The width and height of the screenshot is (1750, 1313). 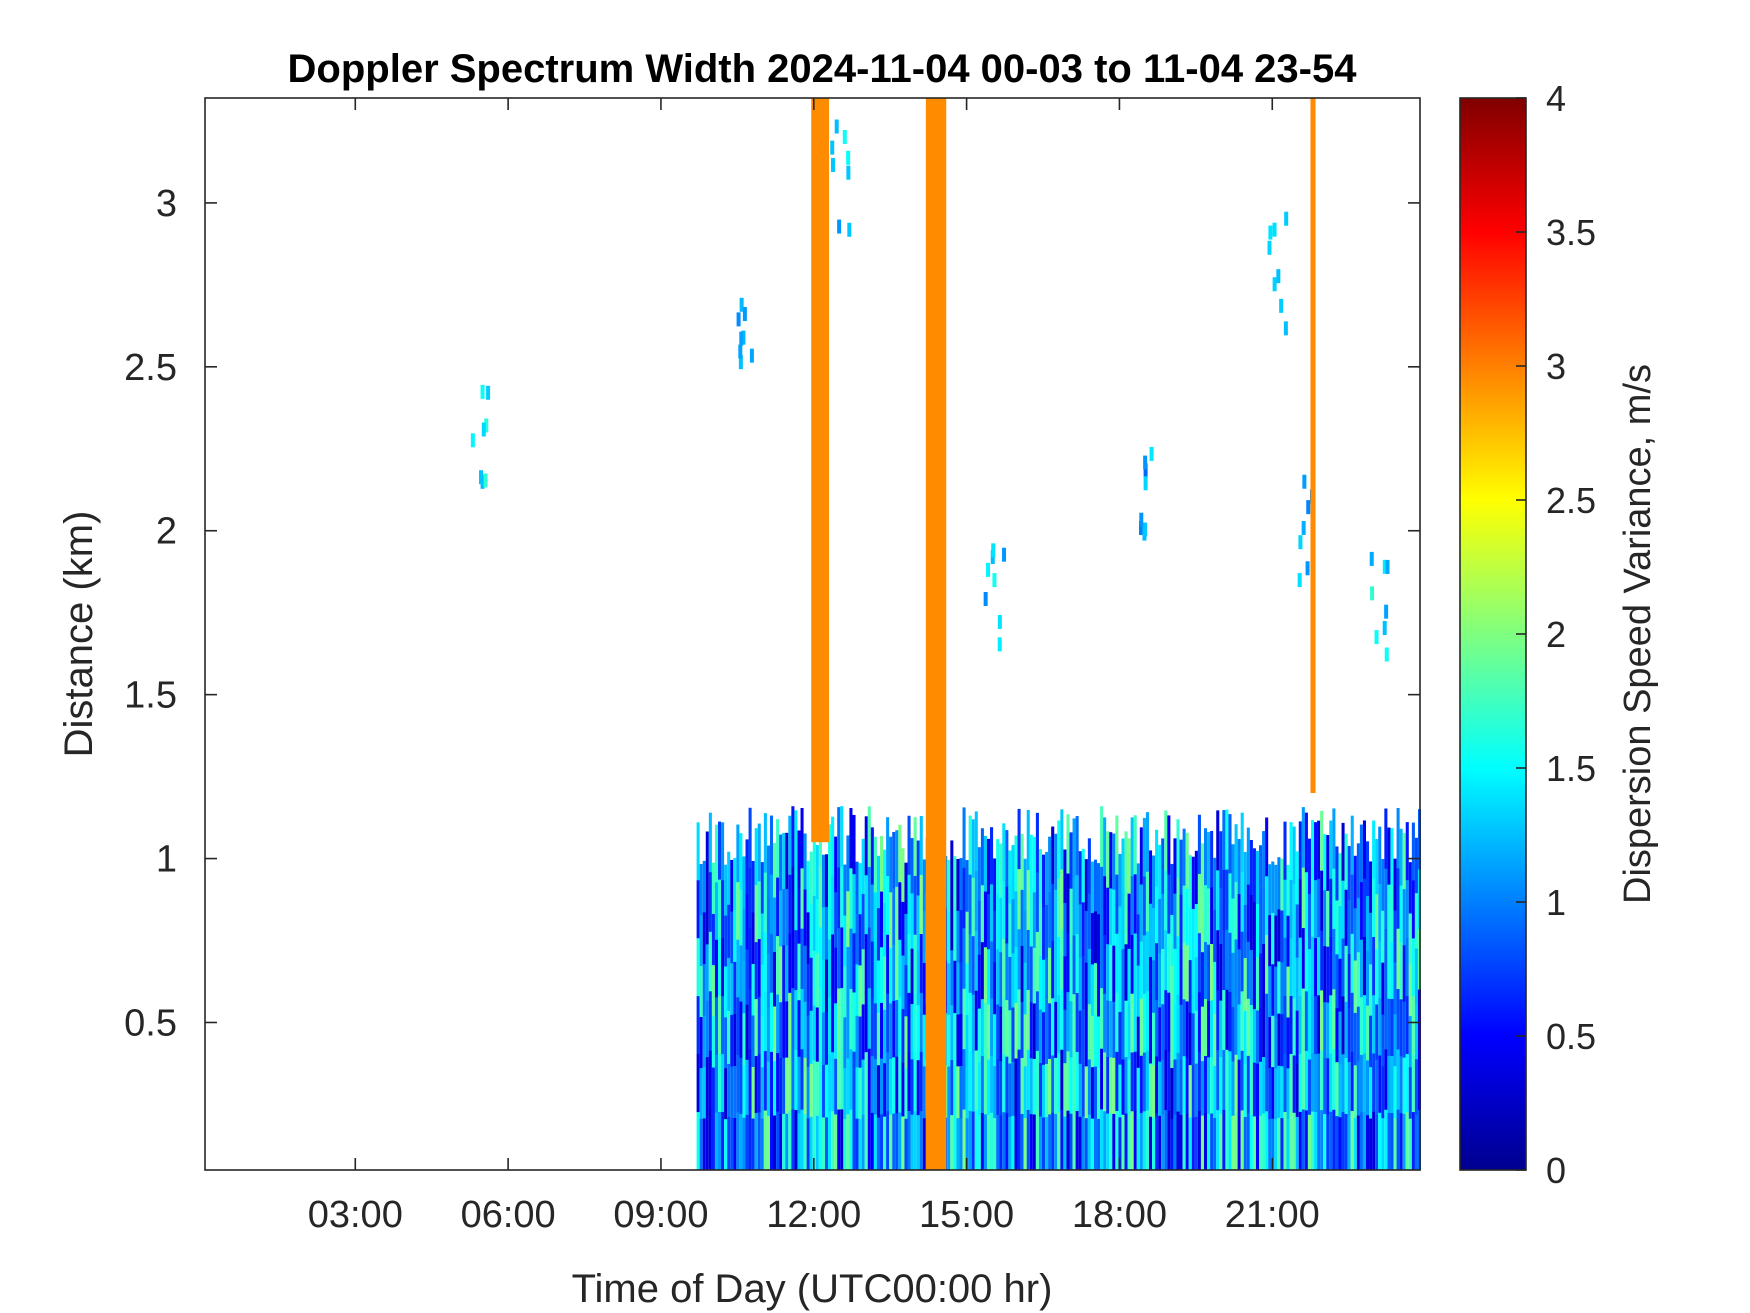 I want to click on x-tick-label: 18:00, so click(x=1119, y=1215).